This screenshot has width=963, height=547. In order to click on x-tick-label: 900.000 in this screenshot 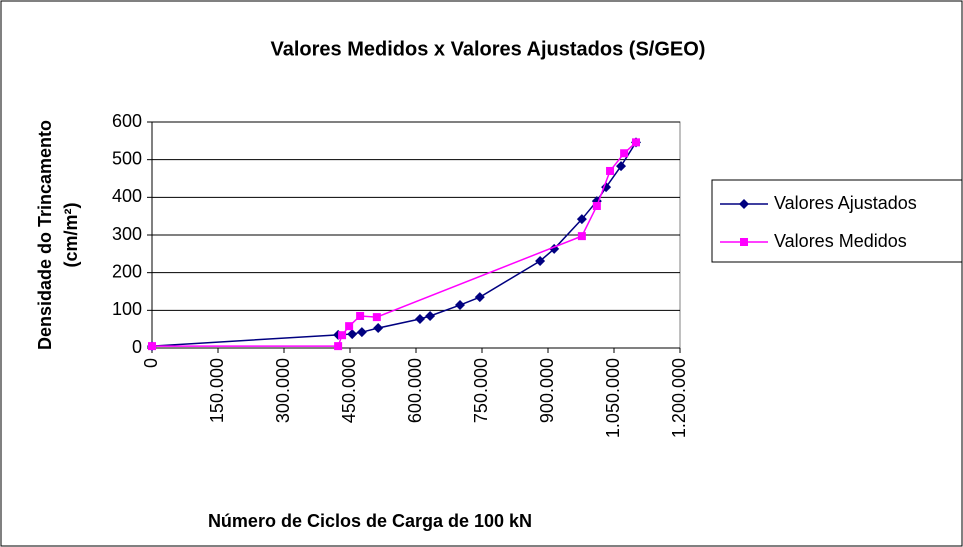, I will do `click(547, 390)`.